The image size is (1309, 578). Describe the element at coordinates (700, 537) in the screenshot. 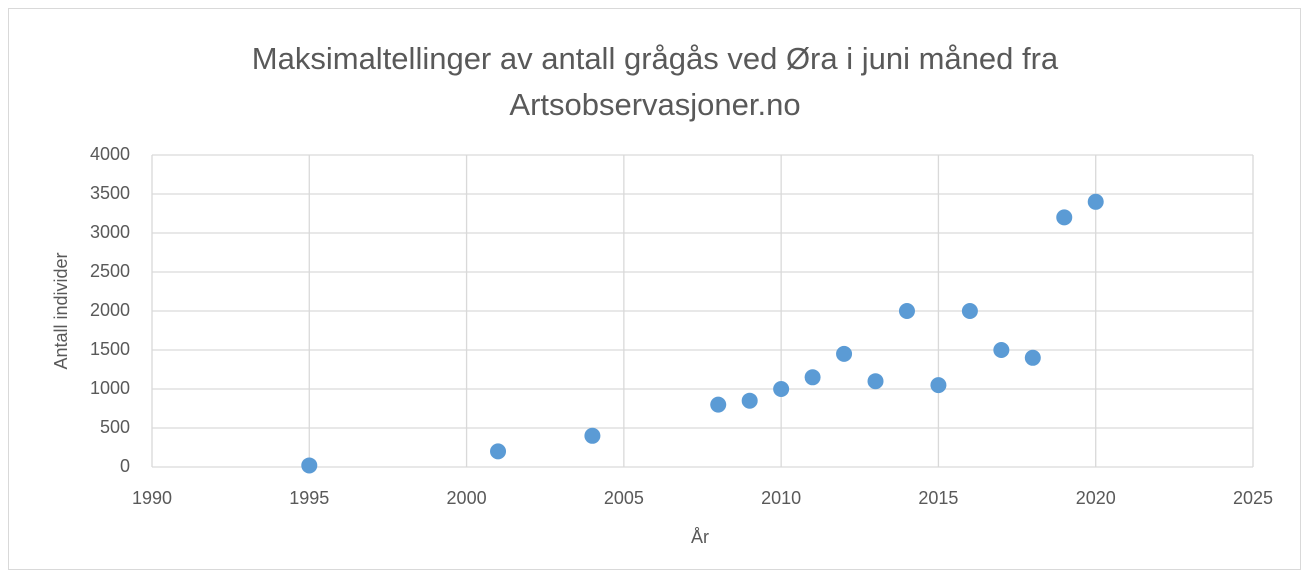

I see `x-axis-label: År` at that location.